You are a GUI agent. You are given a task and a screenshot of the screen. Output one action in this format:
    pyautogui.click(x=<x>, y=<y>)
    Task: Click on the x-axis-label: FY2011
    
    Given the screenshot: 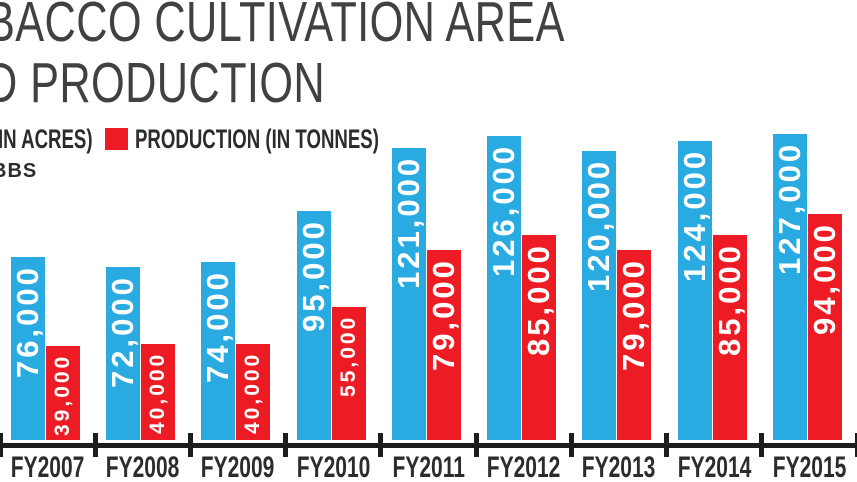 What is the action you would take?
    pyautogui.click(x=428, y=466)
    